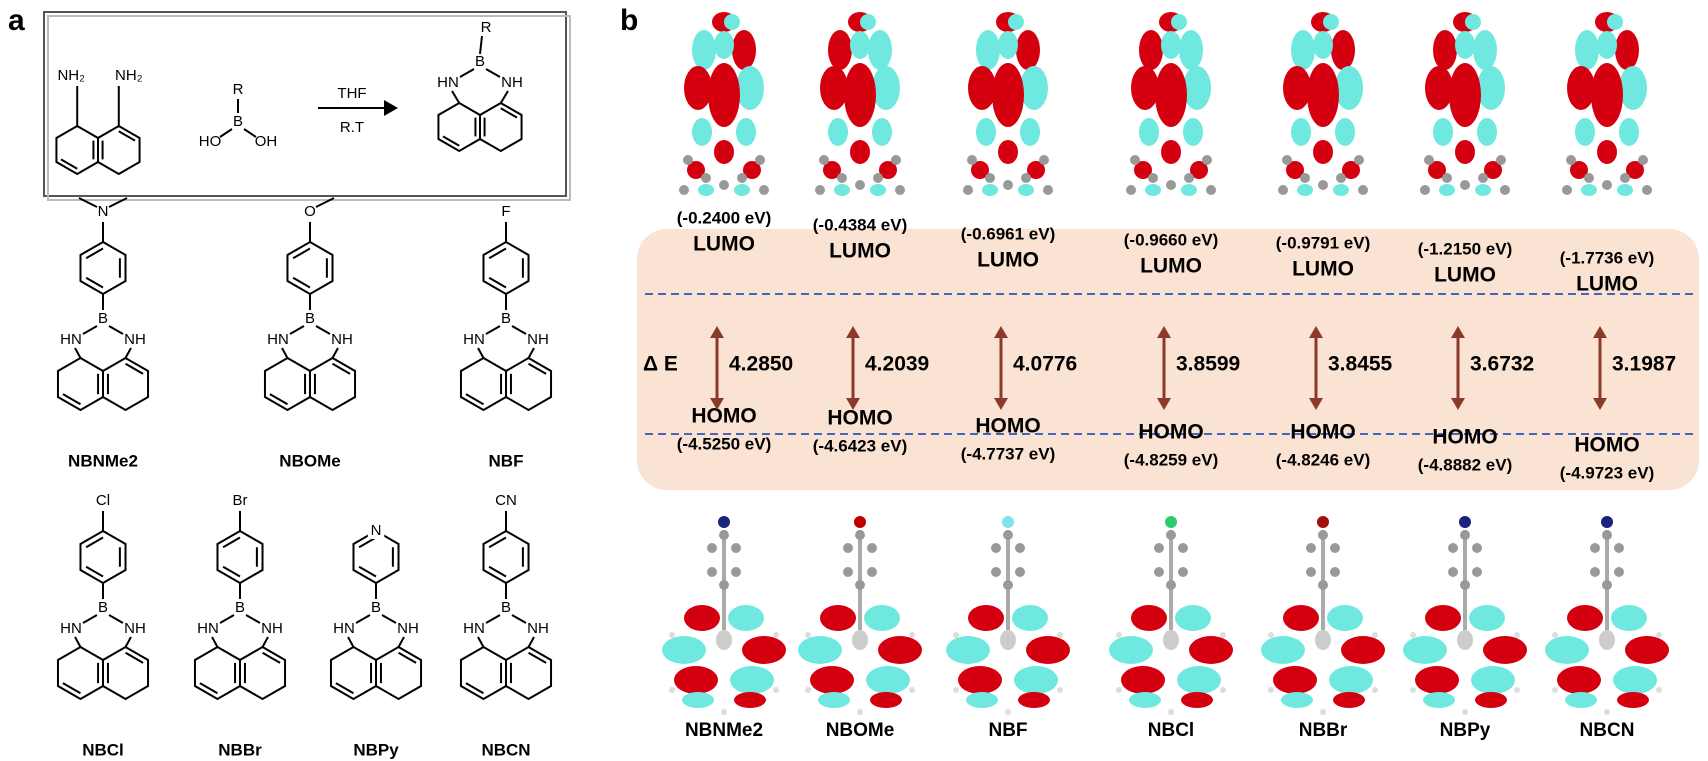  I want to click on gap-value: 3.6732, so click(1502, 364).